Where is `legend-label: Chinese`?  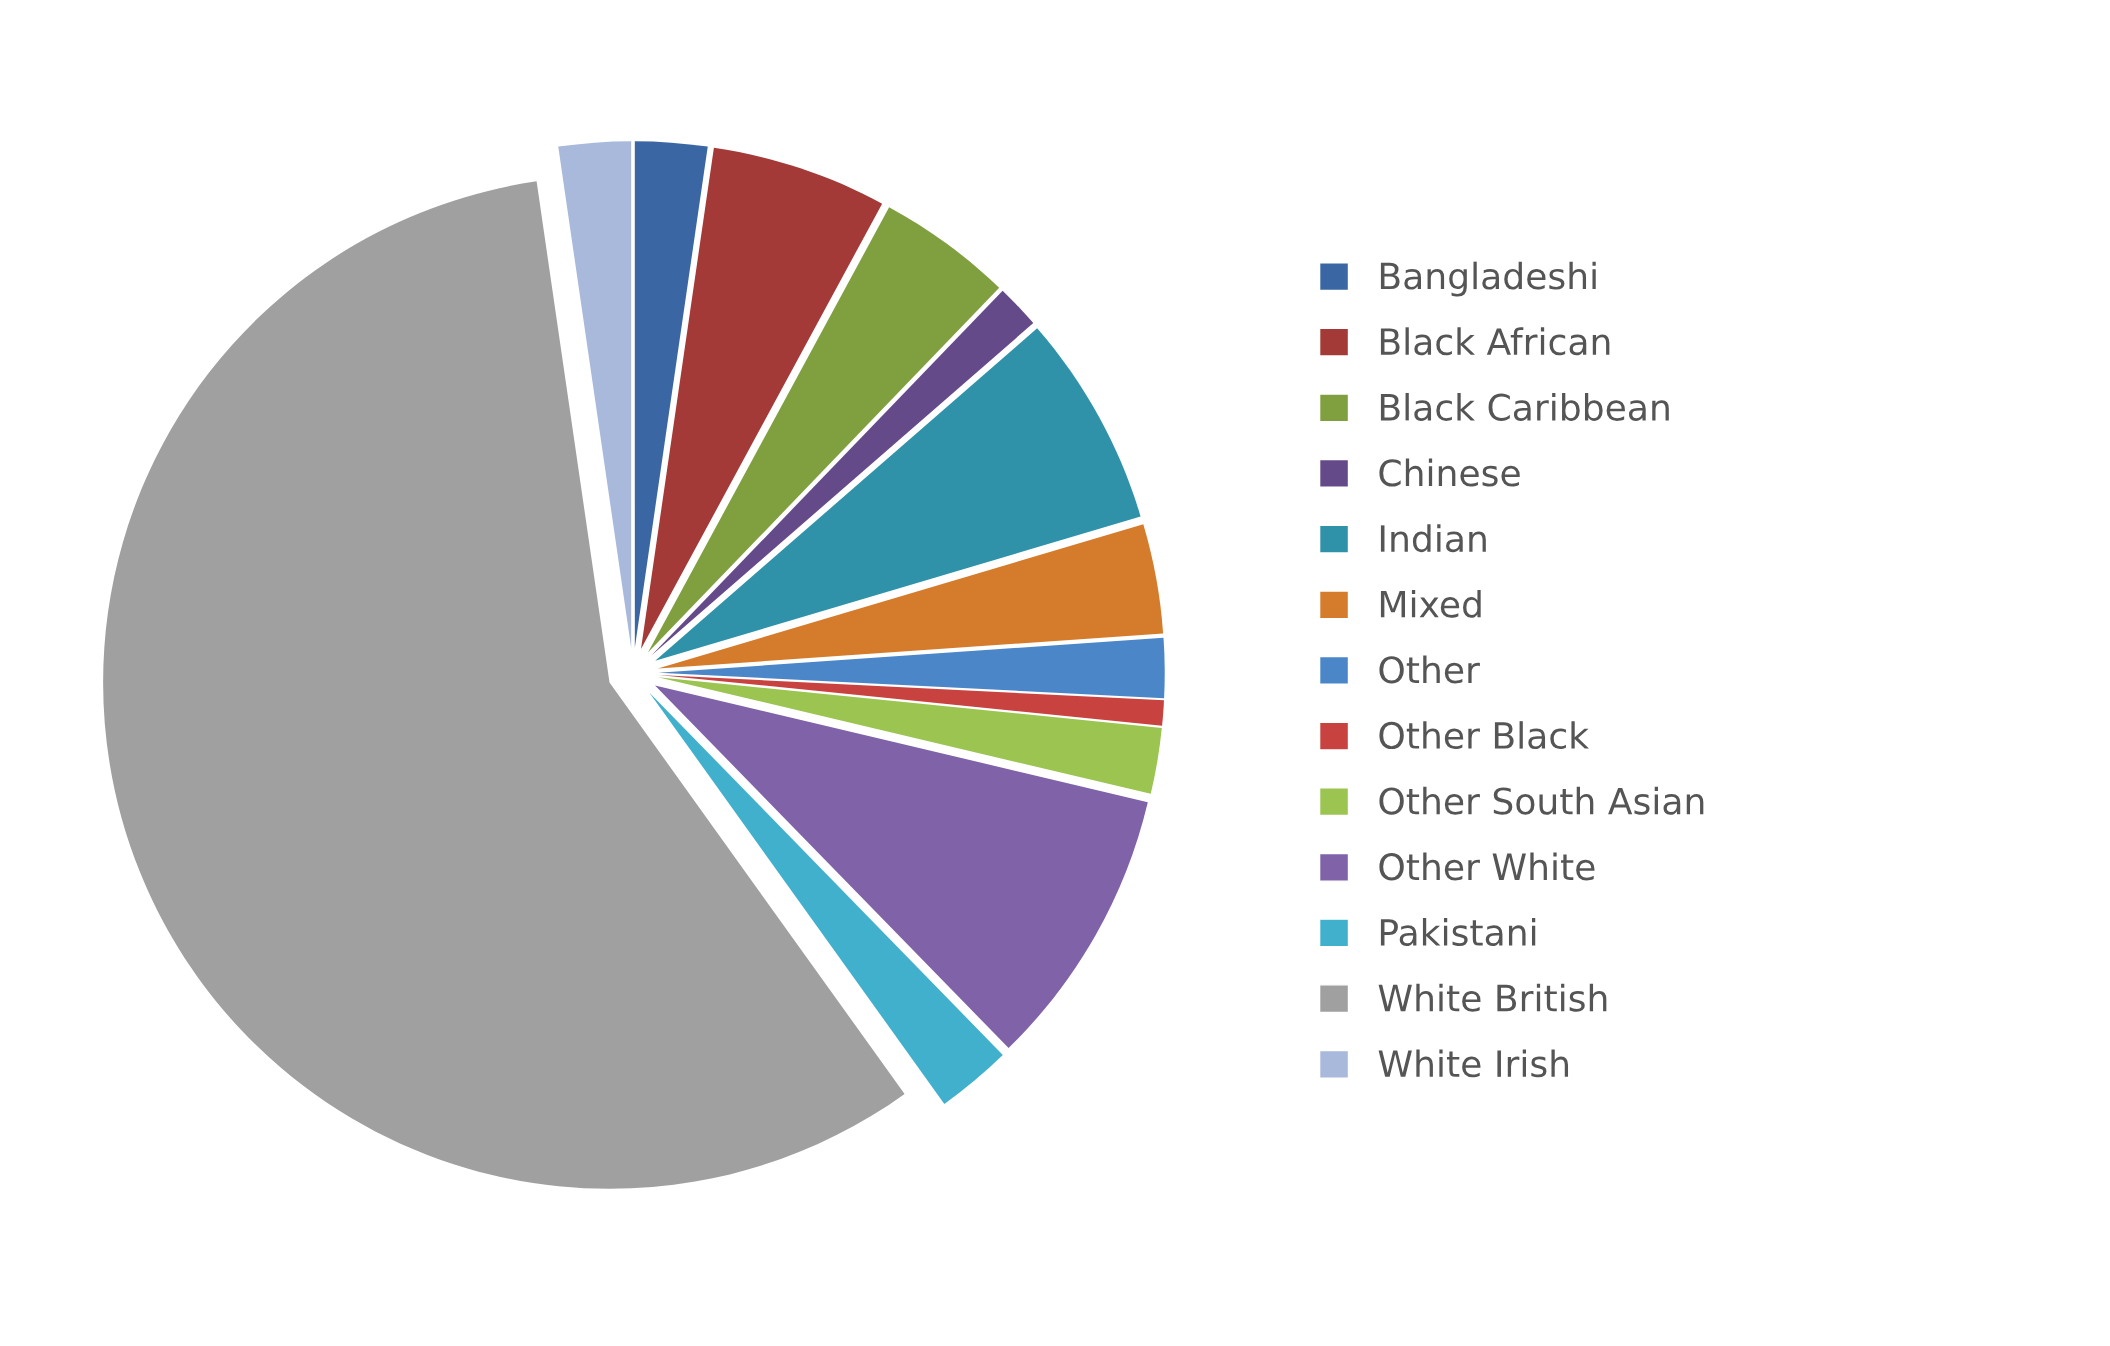 legend-label: Chinese is located at coordinates (1449, 472).